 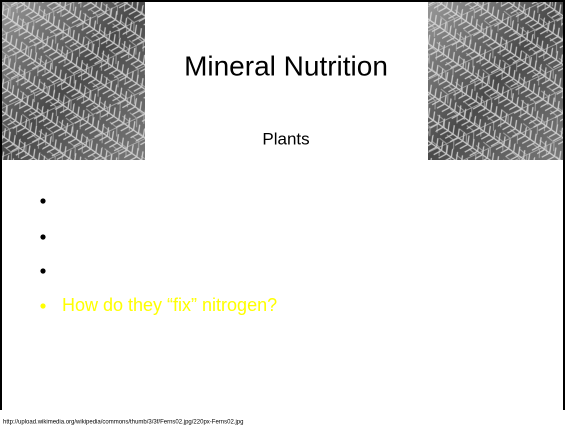 I want to click on bullet-text: How do they “fix” nitrogen?, so click(x=169, y=305).